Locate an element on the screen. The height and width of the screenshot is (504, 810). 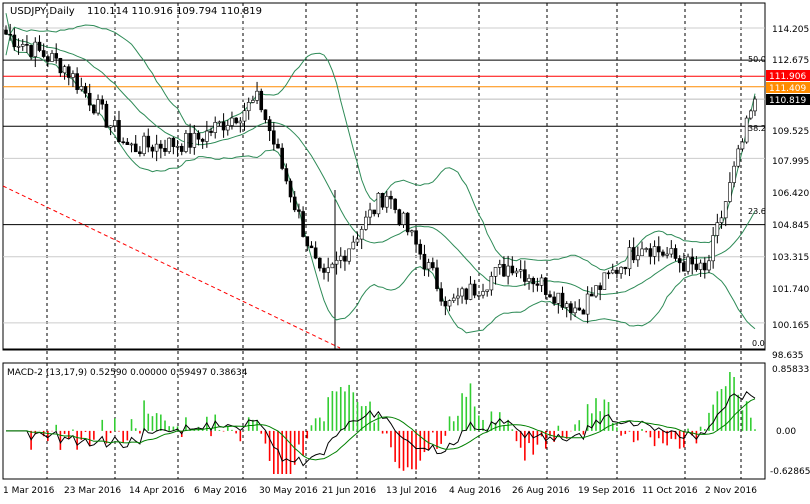
macd-y-tick: 0.00 is located at coordinates (786, 432).